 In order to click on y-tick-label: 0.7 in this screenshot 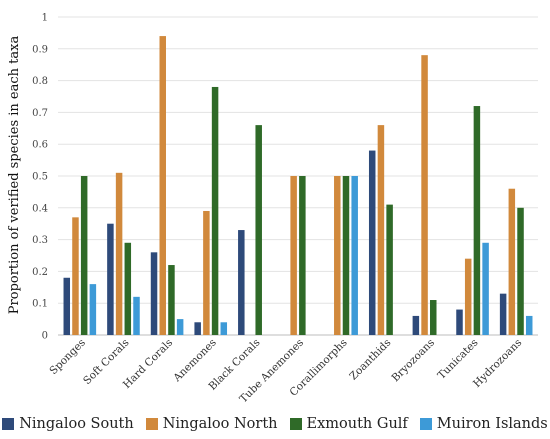, I will do `click(40, 113)`.